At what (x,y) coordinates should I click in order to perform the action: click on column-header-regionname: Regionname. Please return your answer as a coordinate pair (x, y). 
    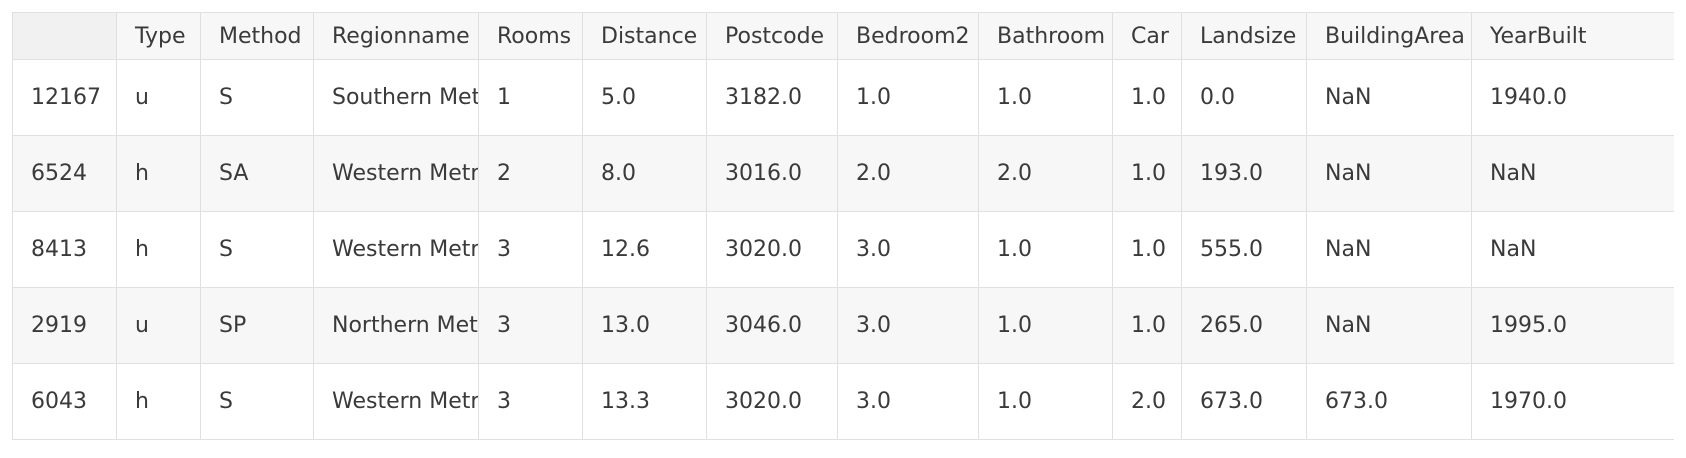
    Looking at the image, I should click on (396, 36).